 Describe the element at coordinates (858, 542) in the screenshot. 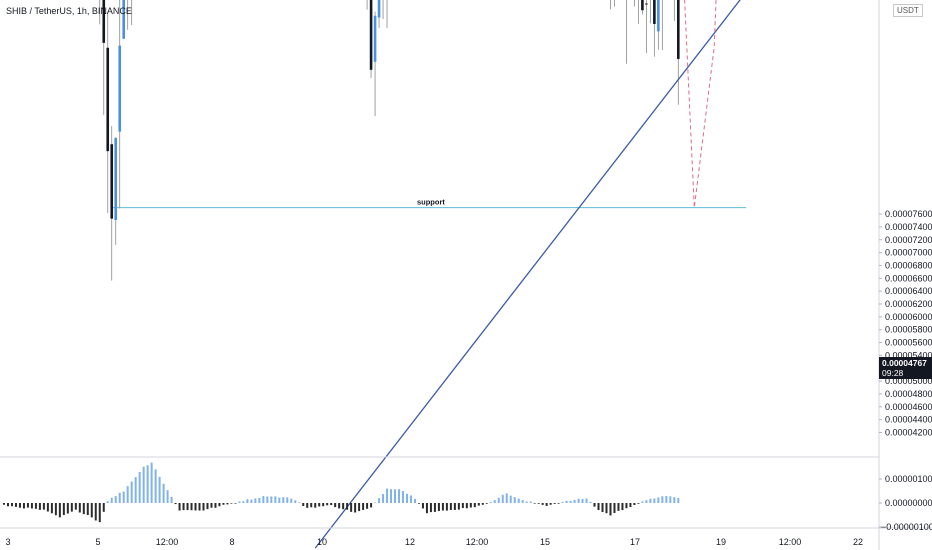

I see `x-tick-label: 22` at that location.